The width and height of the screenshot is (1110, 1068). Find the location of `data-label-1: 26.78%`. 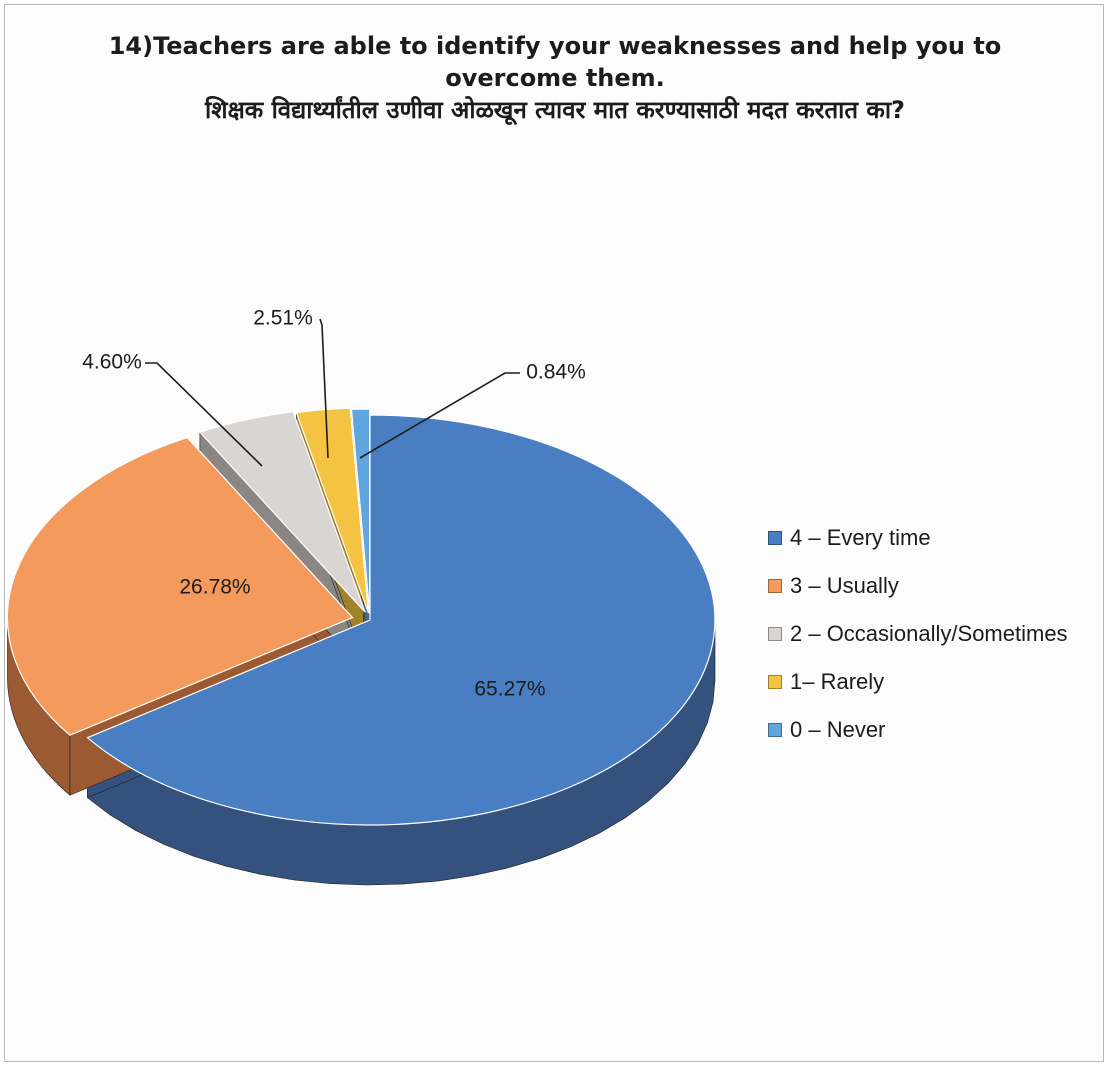

data-label-1: 26.78% is located at coordinates (214, 587).